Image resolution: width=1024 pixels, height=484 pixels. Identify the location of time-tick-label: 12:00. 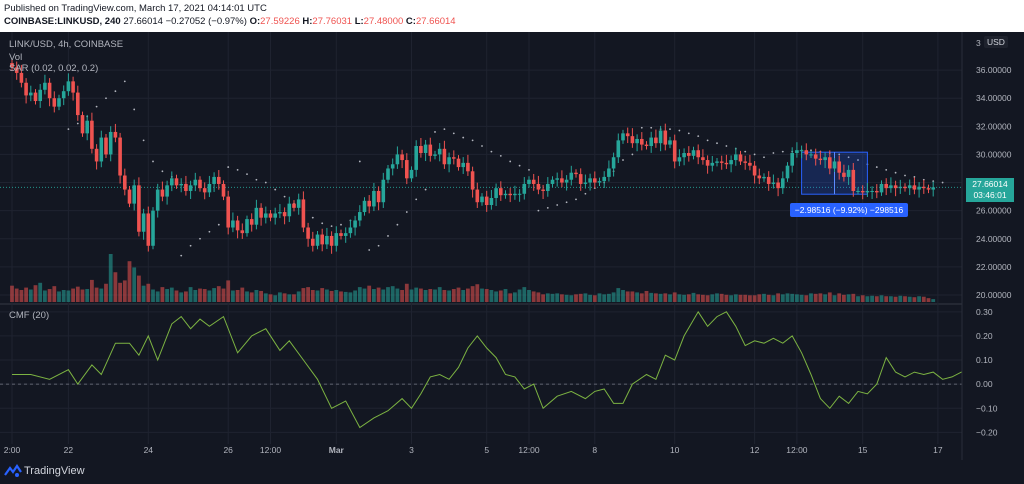
(529, 450).